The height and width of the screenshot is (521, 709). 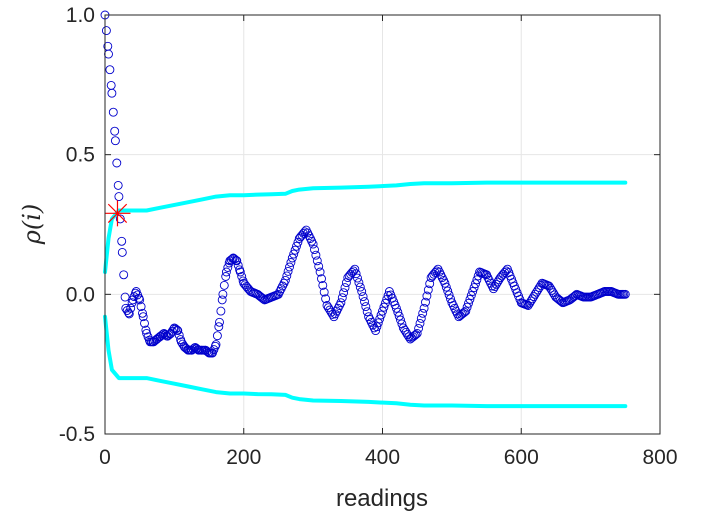 I want to click on x-tick-label: 0, so click(x=105, y=457).